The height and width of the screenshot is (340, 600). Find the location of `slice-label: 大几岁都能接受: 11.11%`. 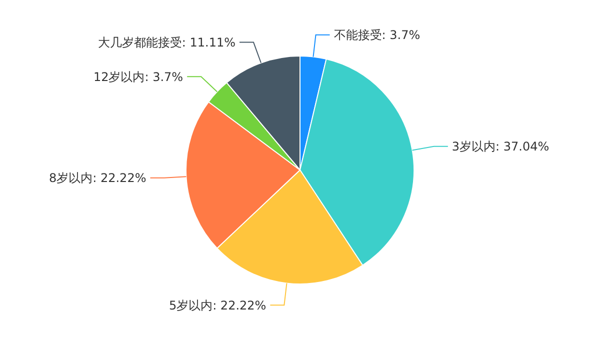

slice-label: 大几岁都能接受: 11.11% is located at coordinates (167, 42).